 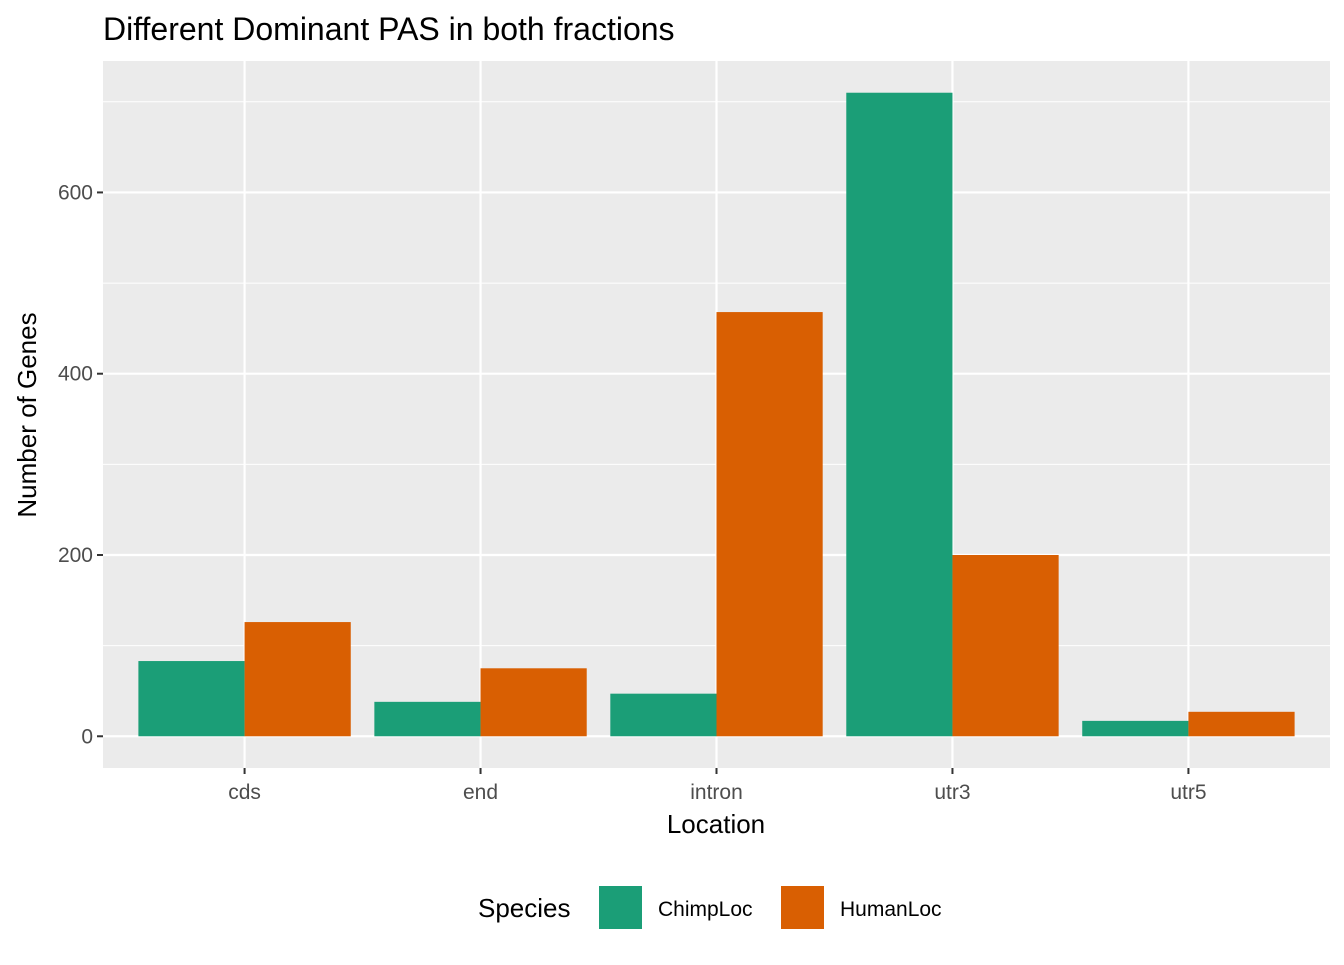 I want to click on legend-label-chimploc: ChimpLoc, so click(x=705, y=909).